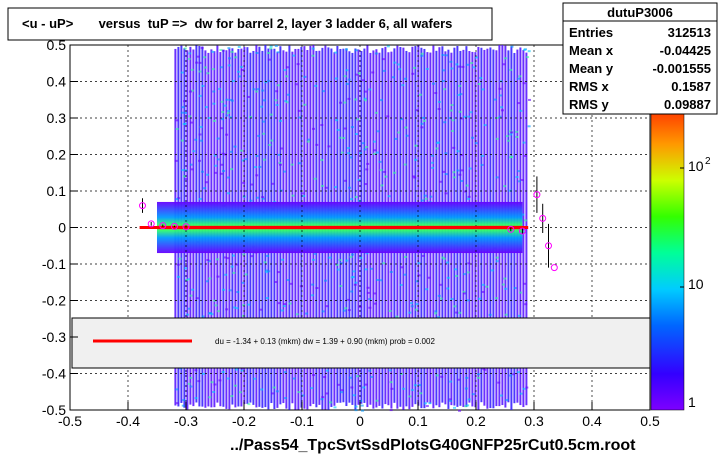 The width and height of the screenshot is (721, 455). Describe the element at coordinates (696, 284) in the screenshot. I see `colorbar-label-10: 10` at that location.